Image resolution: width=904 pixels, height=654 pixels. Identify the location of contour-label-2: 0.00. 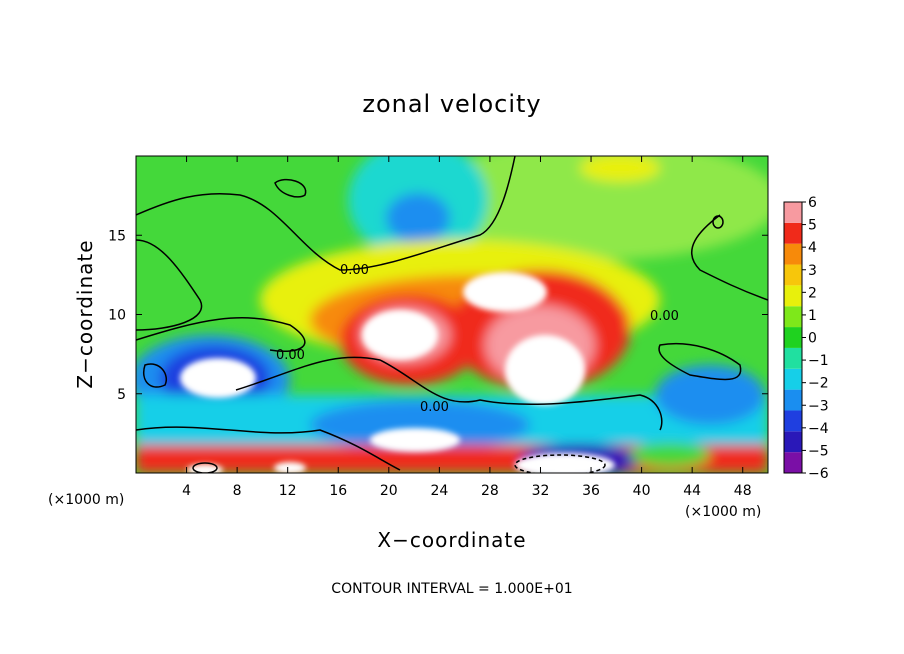
(290, 355).